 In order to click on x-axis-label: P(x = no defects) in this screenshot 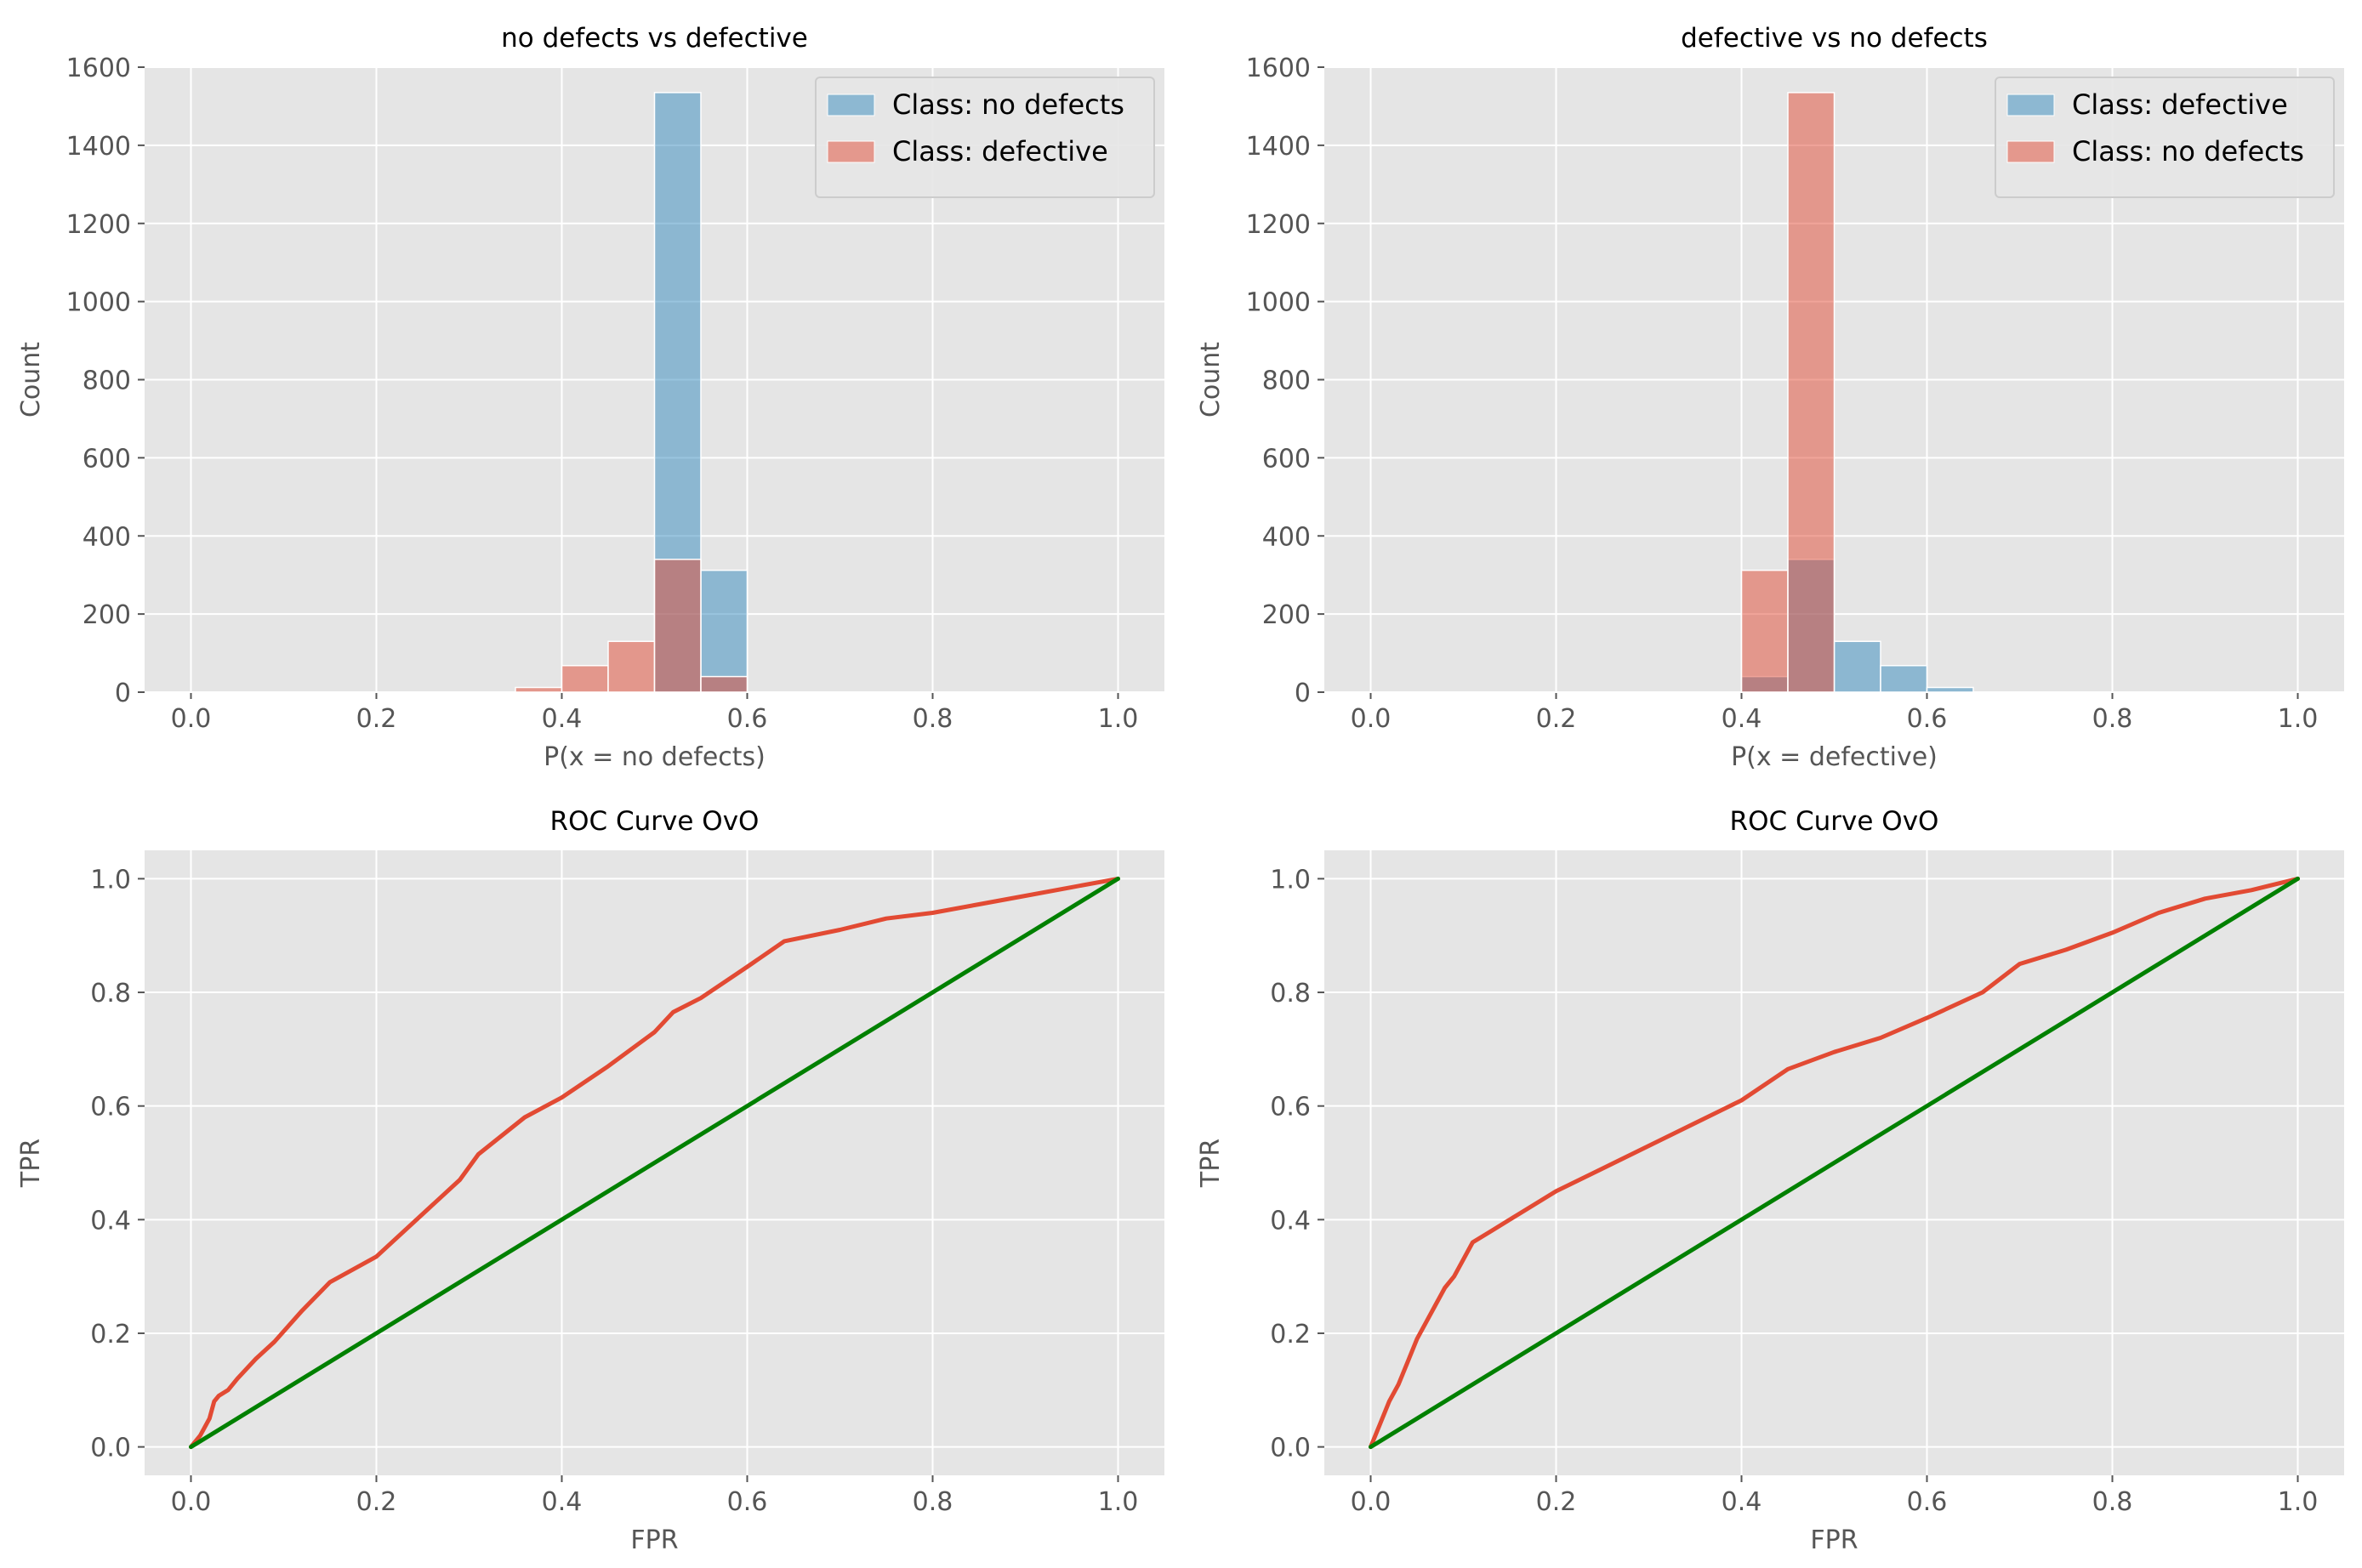, I will do `click(655, 757)`.